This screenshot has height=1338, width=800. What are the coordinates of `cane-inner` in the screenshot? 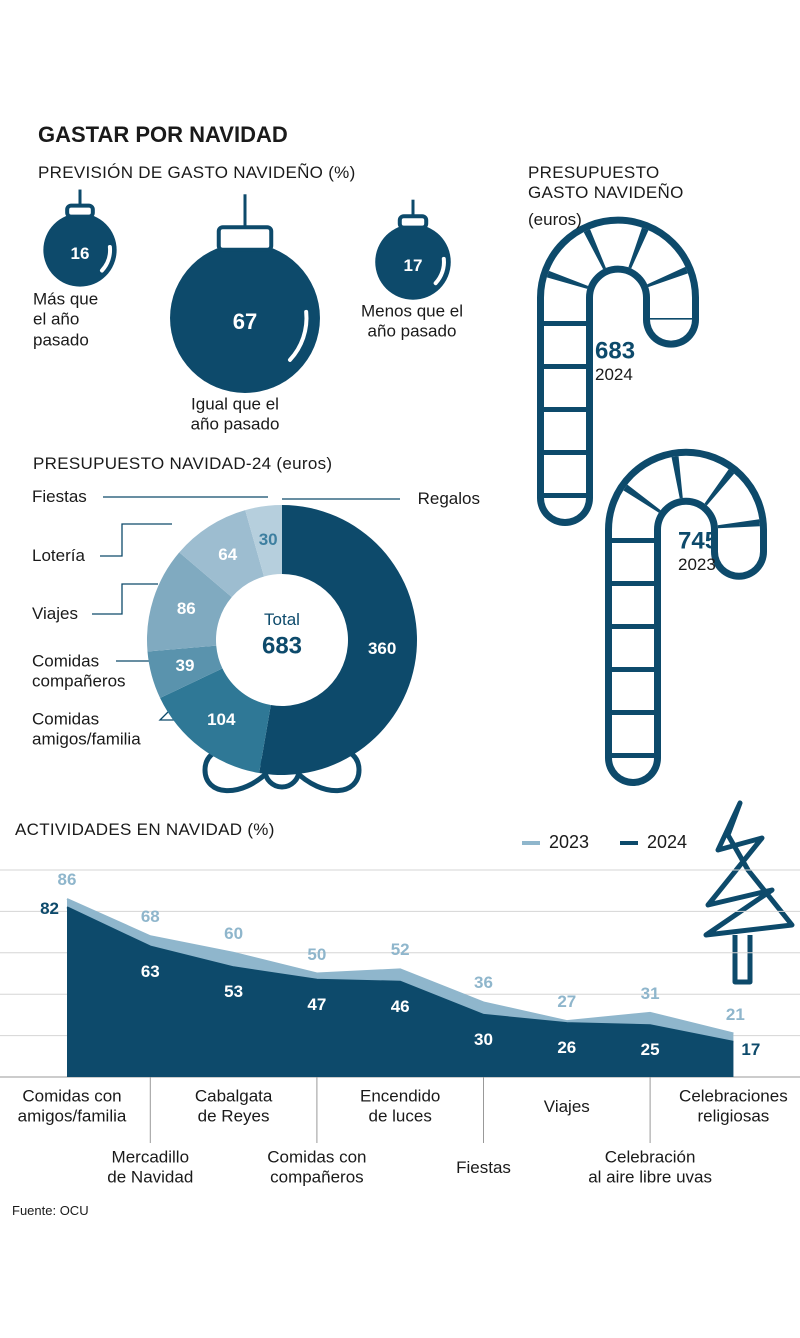 It's located at (686, 617).